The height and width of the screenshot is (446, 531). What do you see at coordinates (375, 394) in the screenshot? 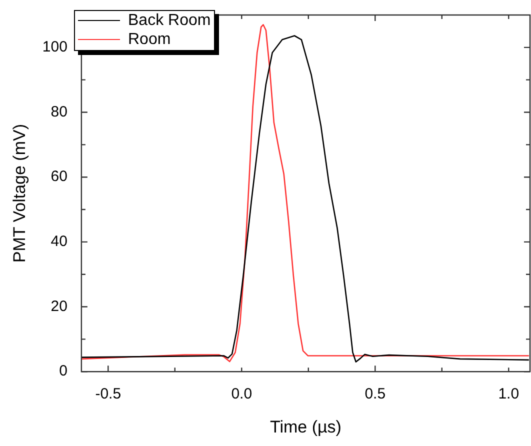
I see `x-tick-label: 0.5` at bounding box center [375, 394].